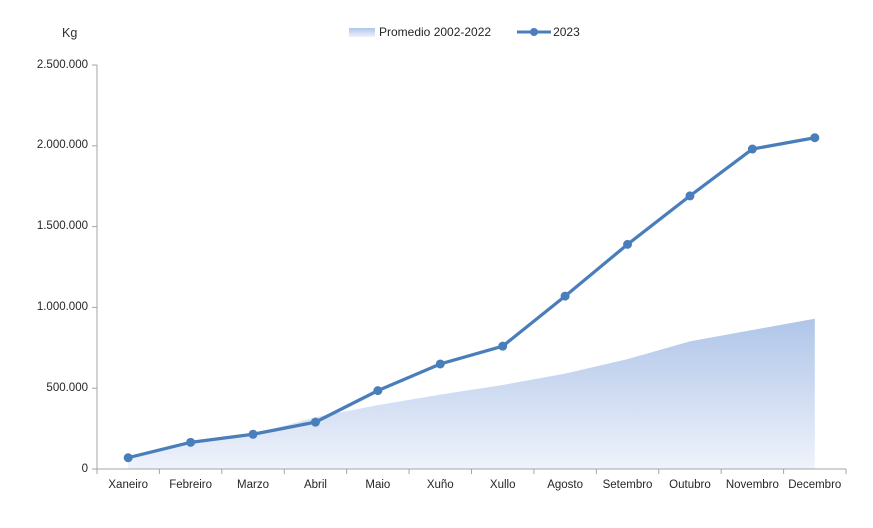  Describe the element at coordinates (62, 306) in the screenshot. I see `y-tick-label: 1.000.000` at that location.